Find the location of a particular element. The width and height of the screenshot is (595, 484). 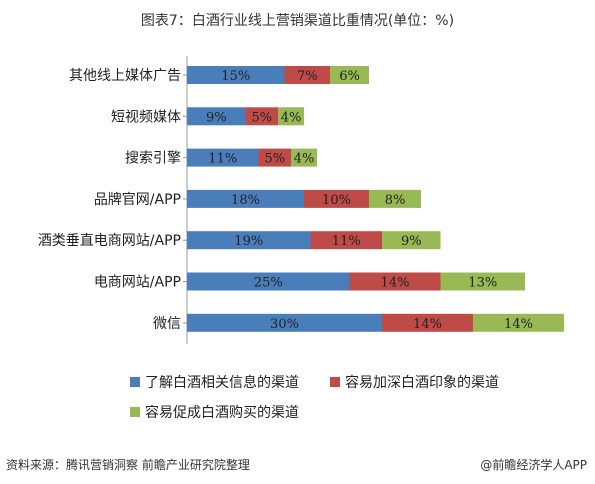

data-label: 25% is located at coordinates (268, 283).